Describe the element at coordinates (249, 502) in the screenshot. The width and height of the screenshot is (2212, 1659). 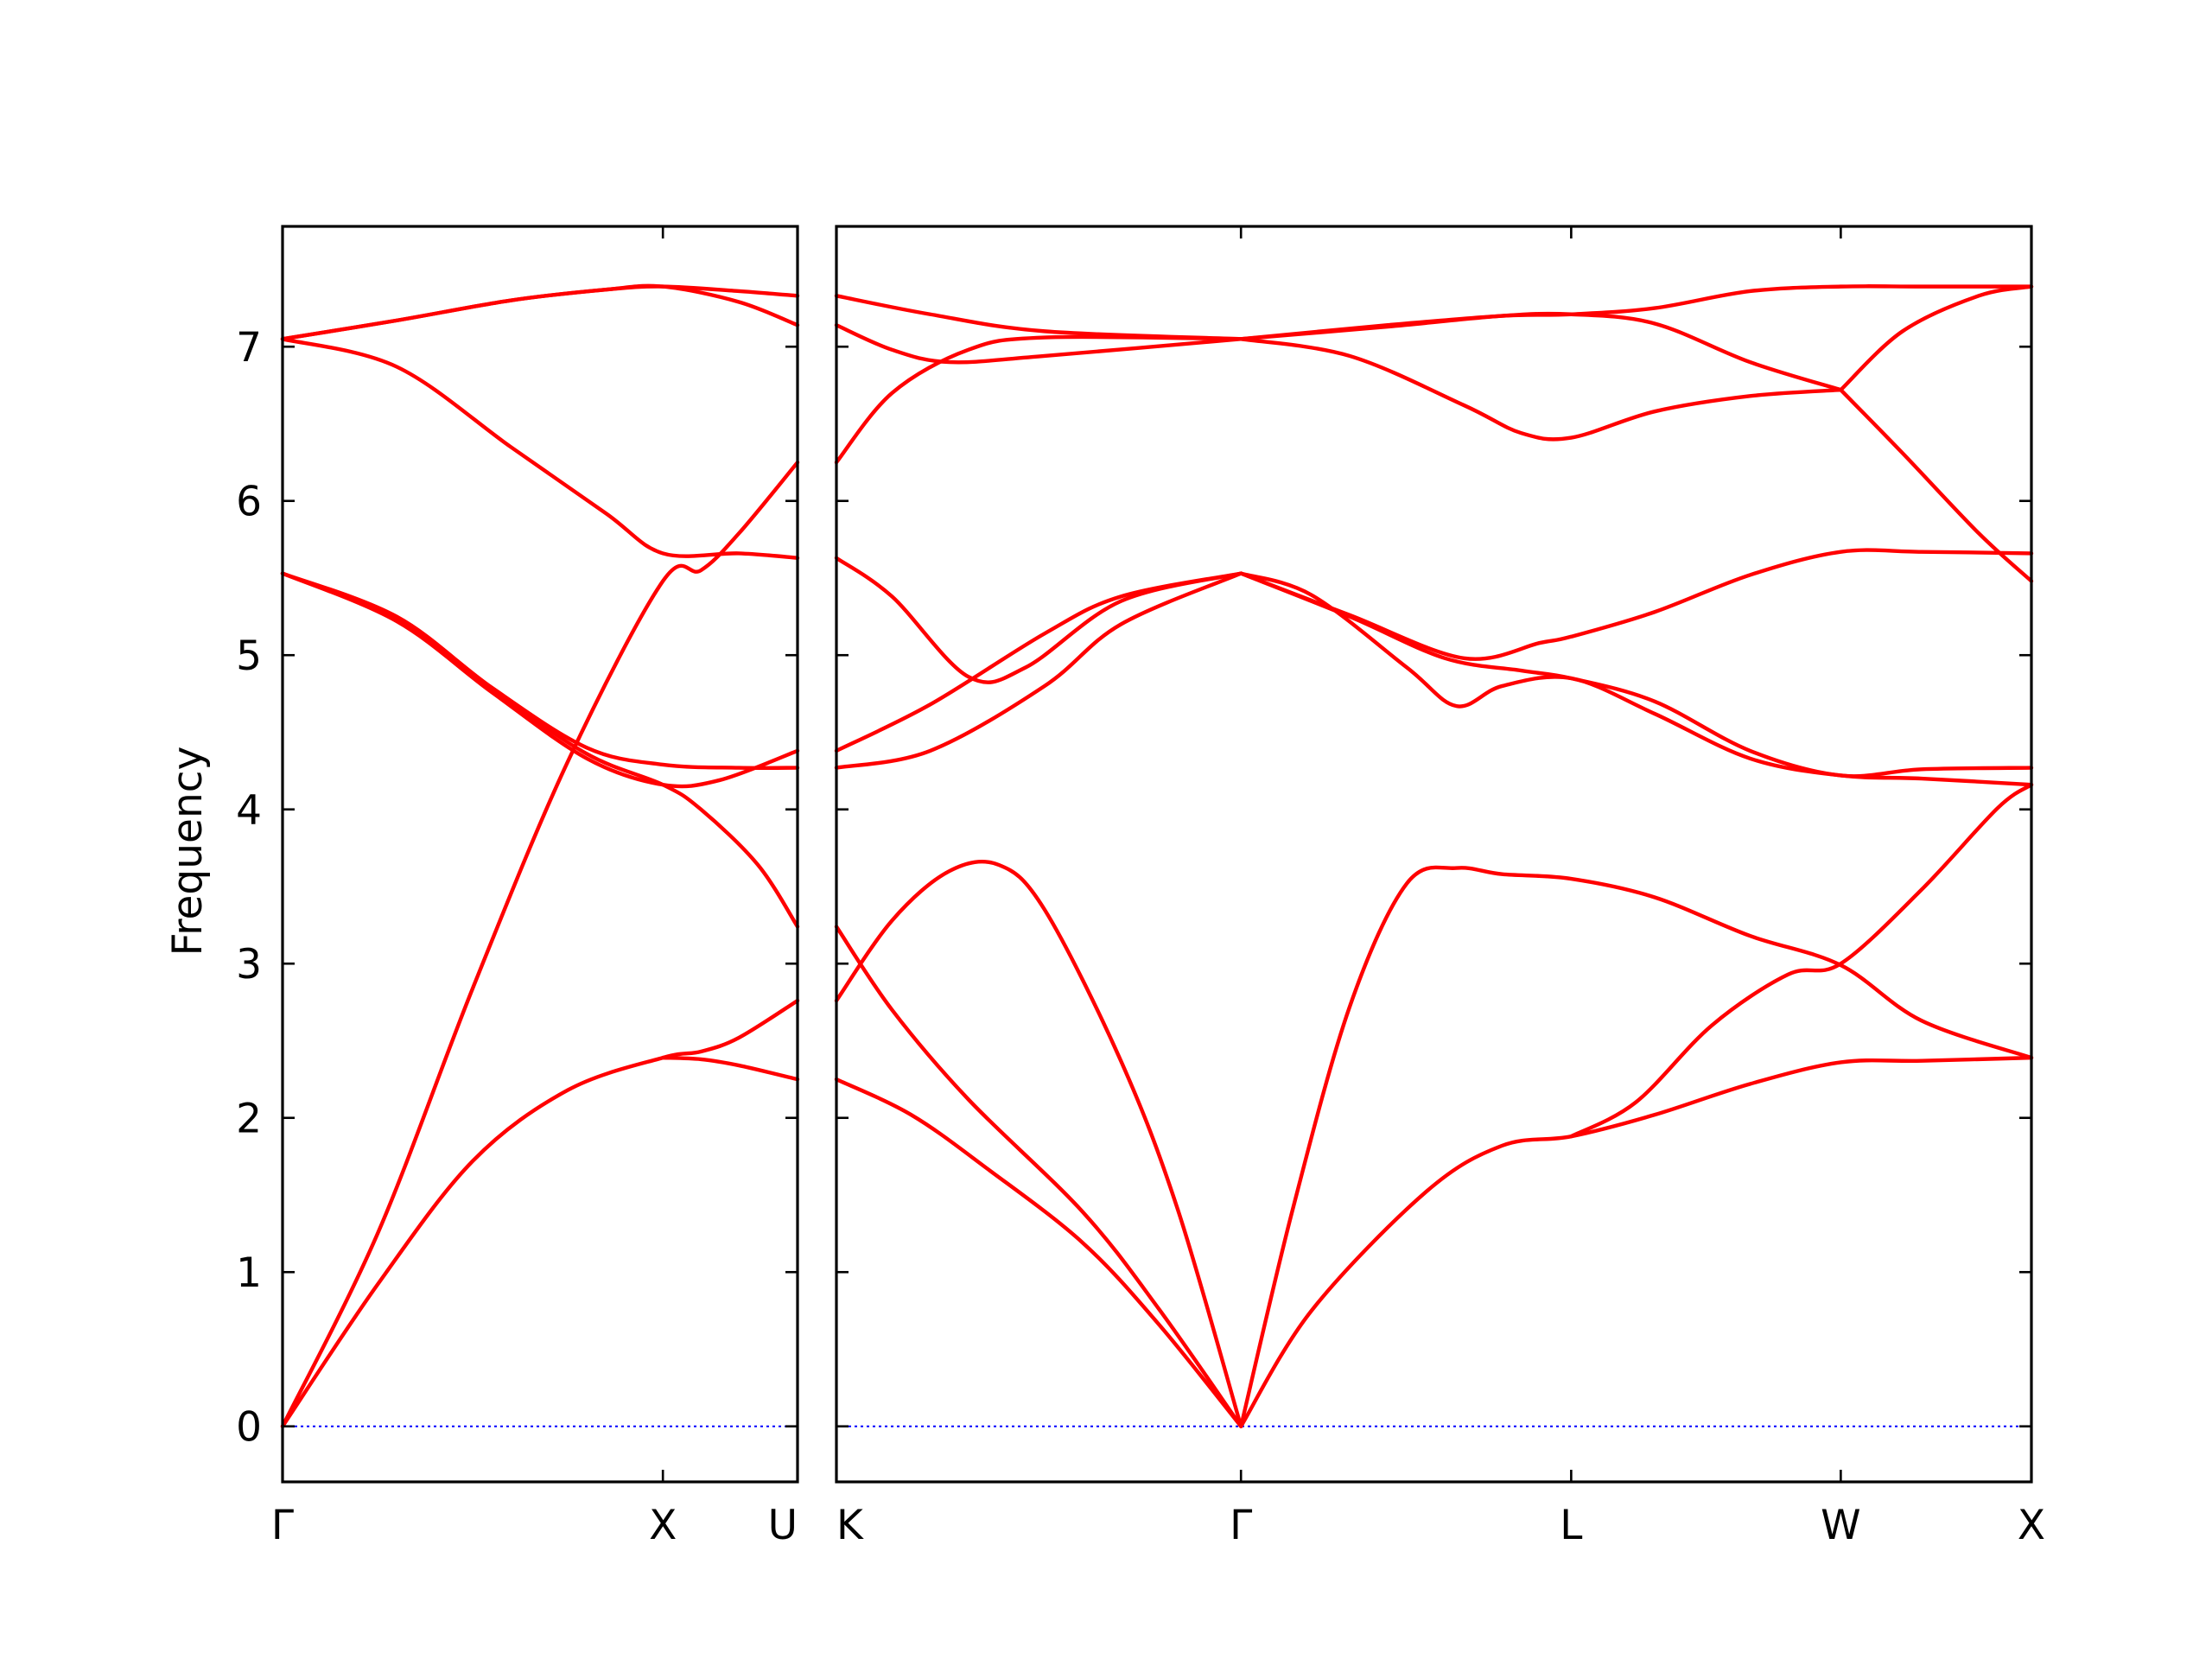
I see `y-tick-label: 6` at that location.